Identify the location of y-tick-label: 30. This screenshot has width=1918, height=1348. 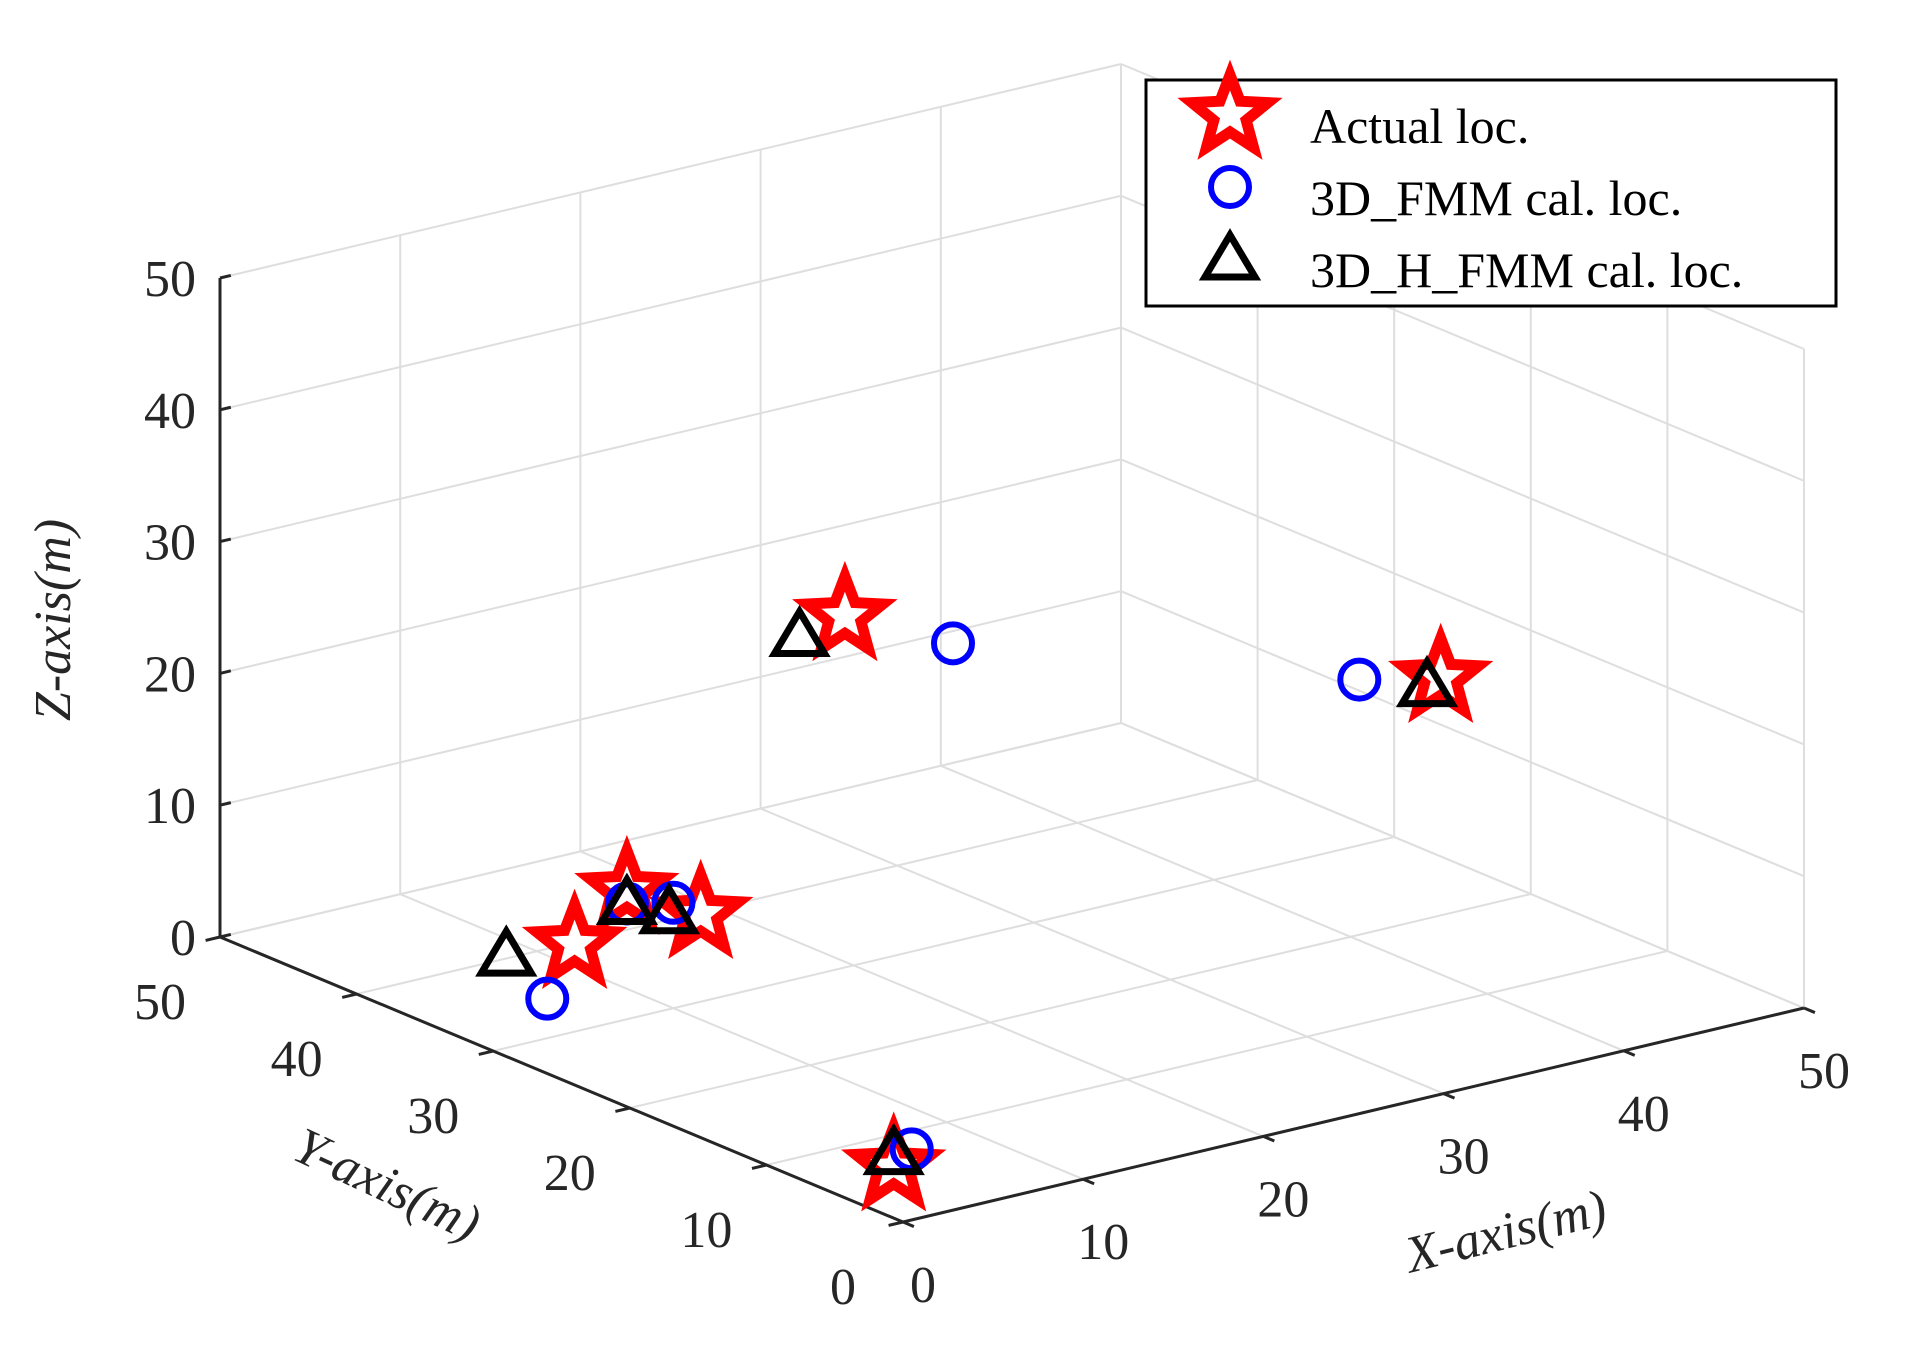
(433, 1116).